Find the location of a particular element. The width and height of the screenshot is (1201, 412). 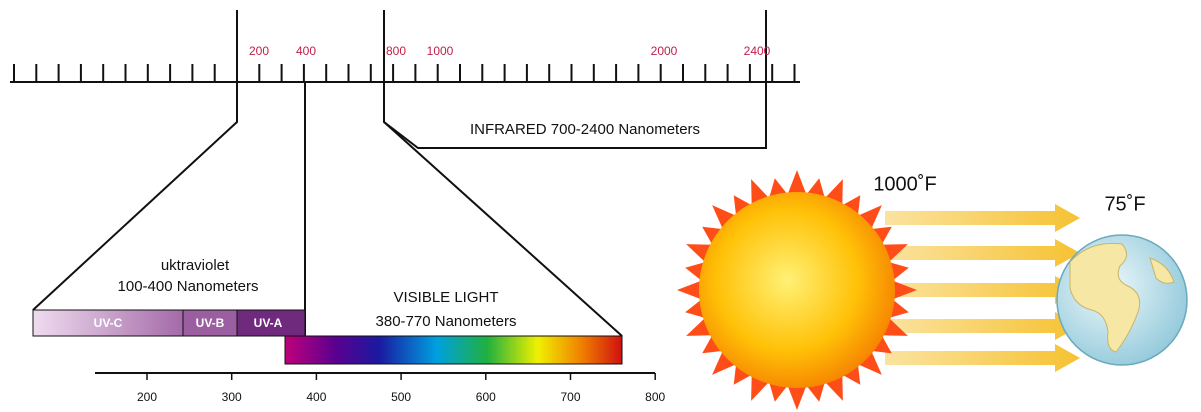

uv-band-label: UV-C is located at coordinates (108, 323).